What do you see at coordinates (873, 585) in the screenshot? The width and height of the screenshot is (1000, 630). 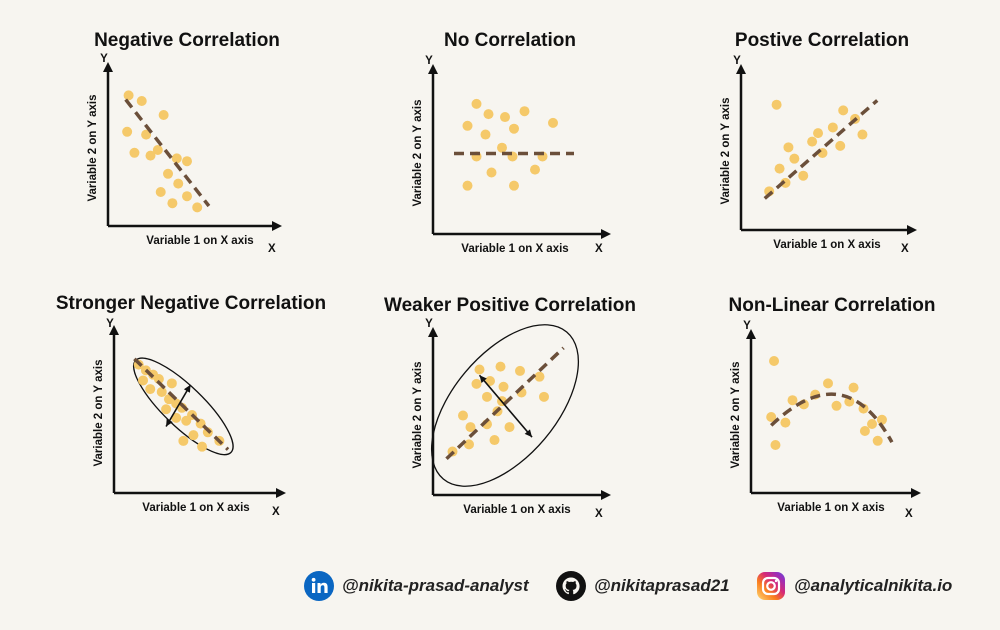 I see `instagram-handle: @analyticalnikita.io` at bounding box center [873, 585].